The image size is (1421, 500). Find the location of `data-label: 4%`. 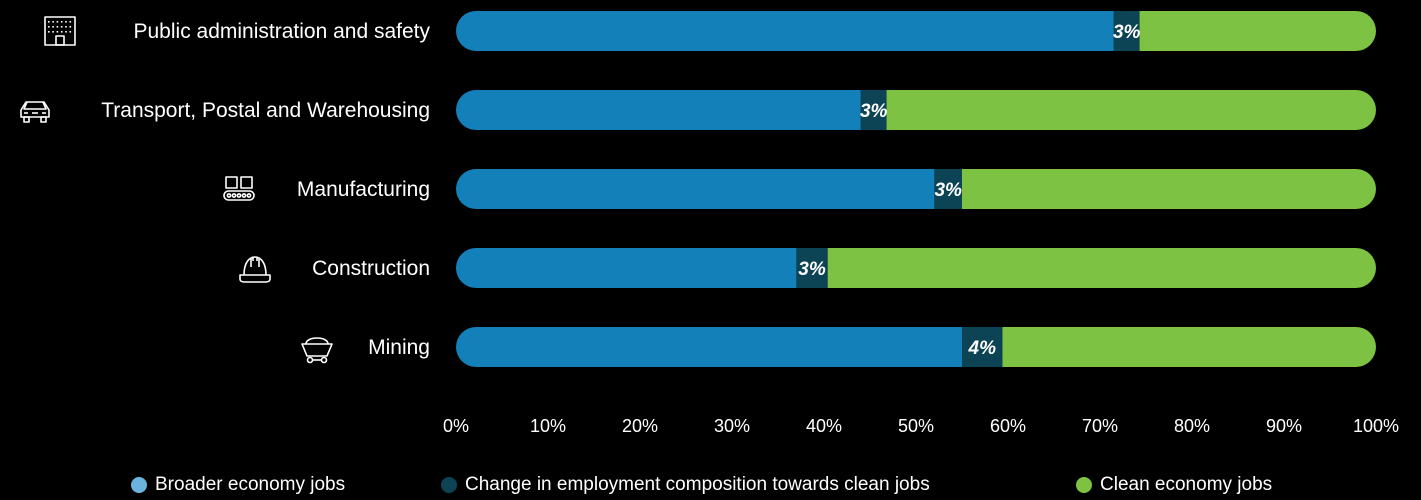

data-label: 4% is located at coordinates (982, 348).